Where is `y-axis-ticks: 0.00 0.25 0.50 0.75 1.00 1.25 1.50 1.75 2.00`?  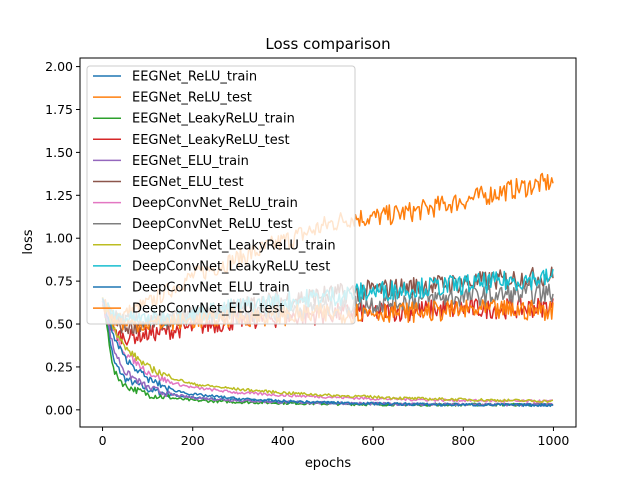
y-axis-ticks: 0.00 0.25 0.50 0.75 1.00 1.25 1.50 1.75 2.00 is located at coordinates (62, 238).